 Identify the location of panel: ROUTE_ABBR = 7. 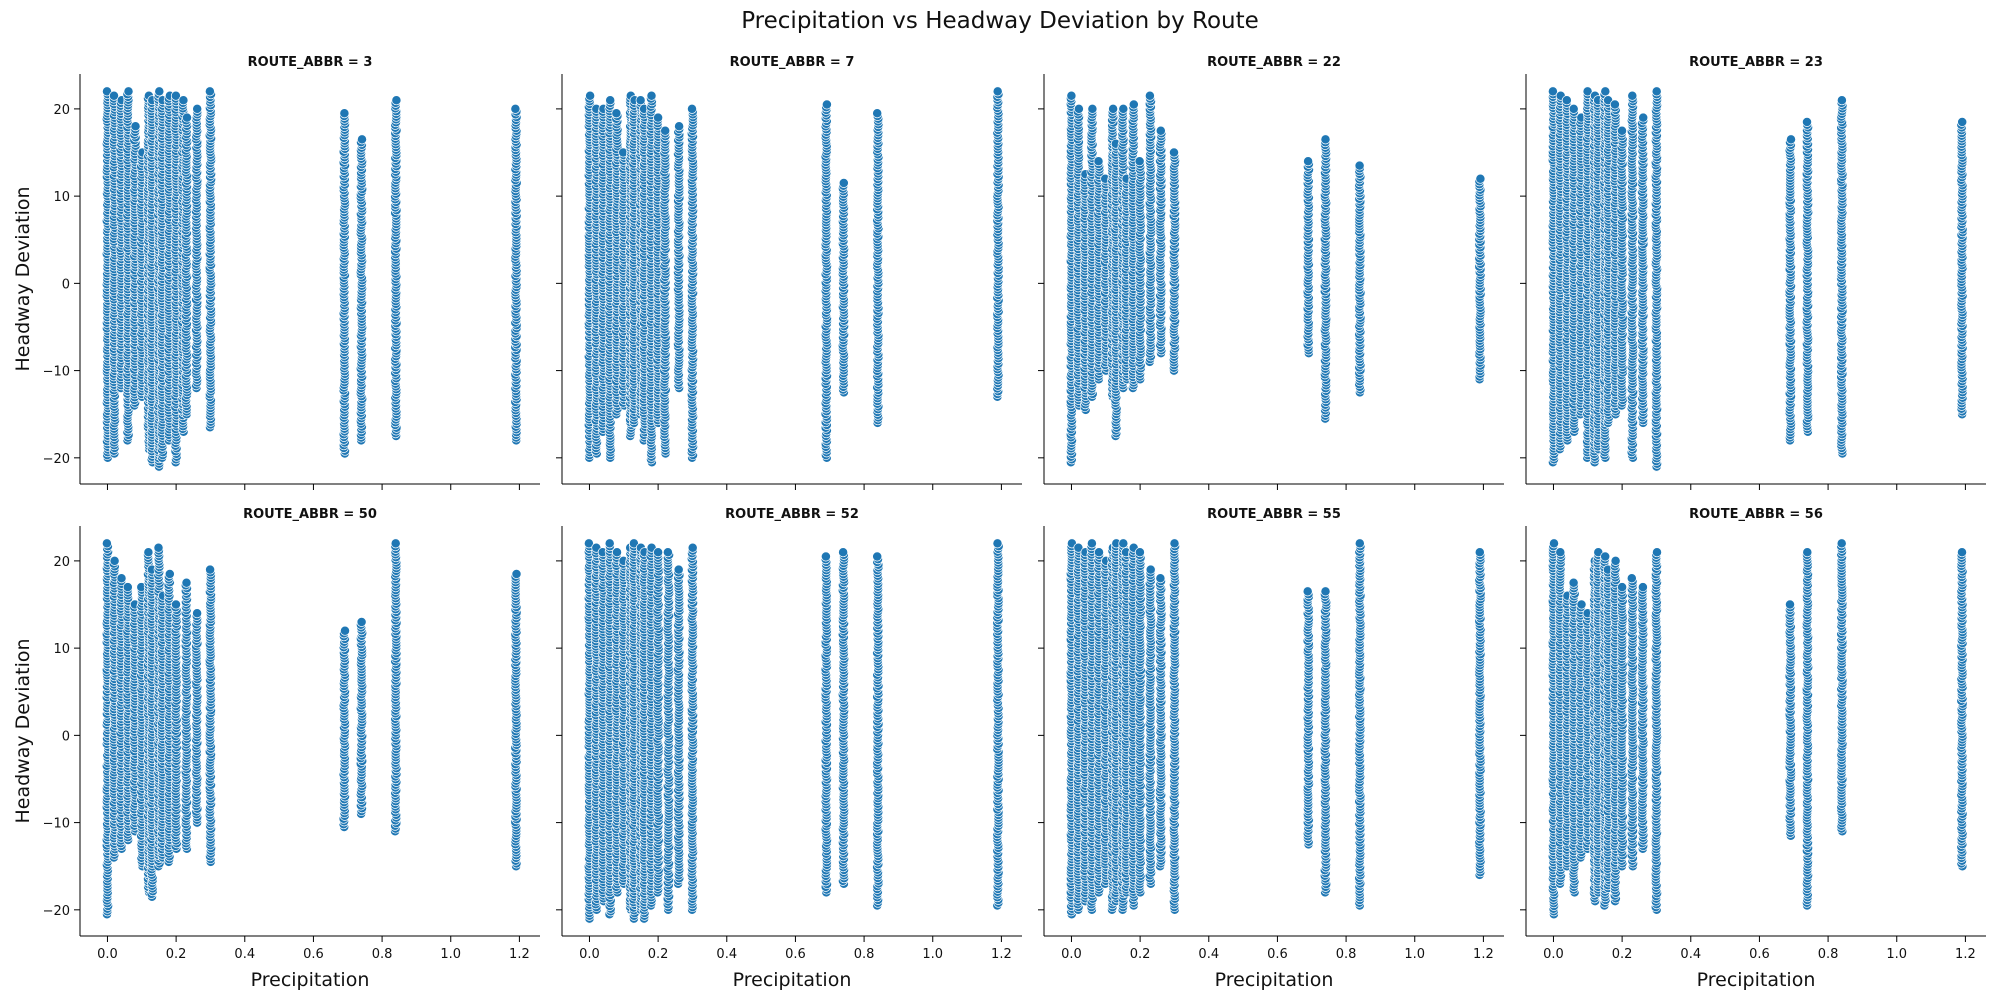
(789, 272).